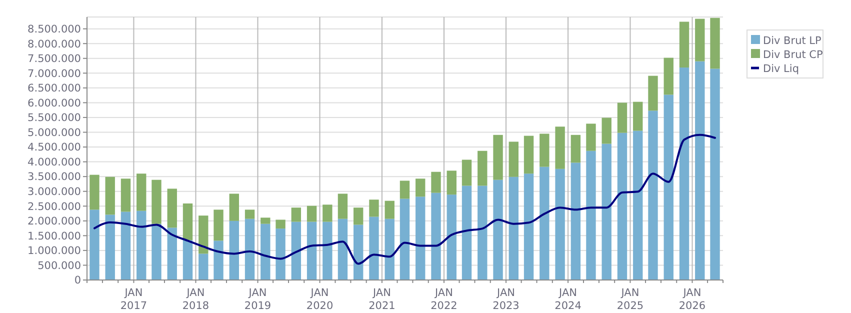  Describe the element at coordinates (781, 69) in the screenshot. I see `legend-label: Div Liq` at that location.